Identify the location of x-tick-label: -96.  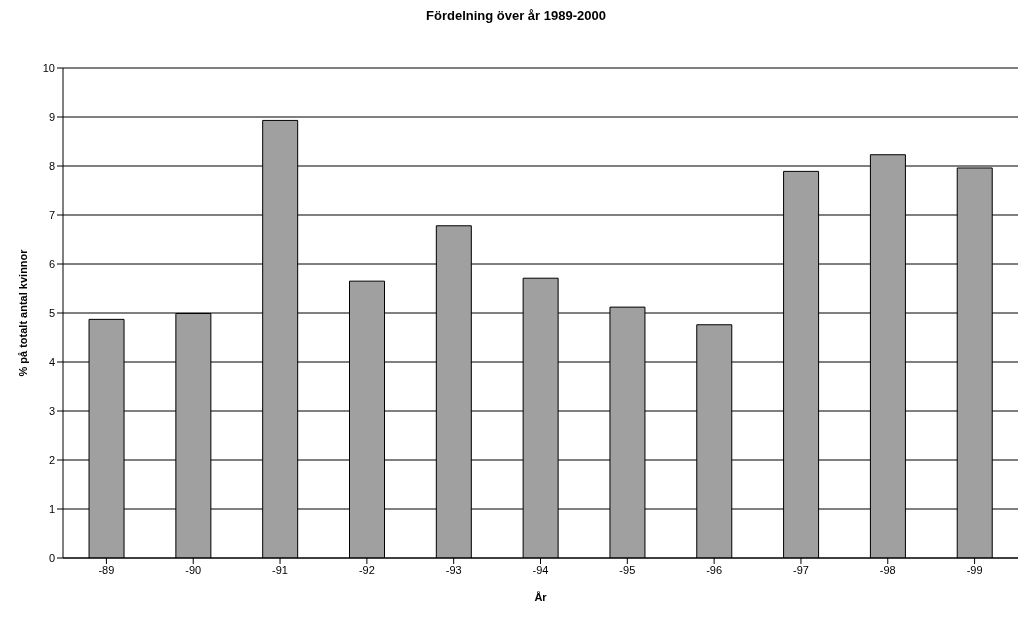
(714, 569).